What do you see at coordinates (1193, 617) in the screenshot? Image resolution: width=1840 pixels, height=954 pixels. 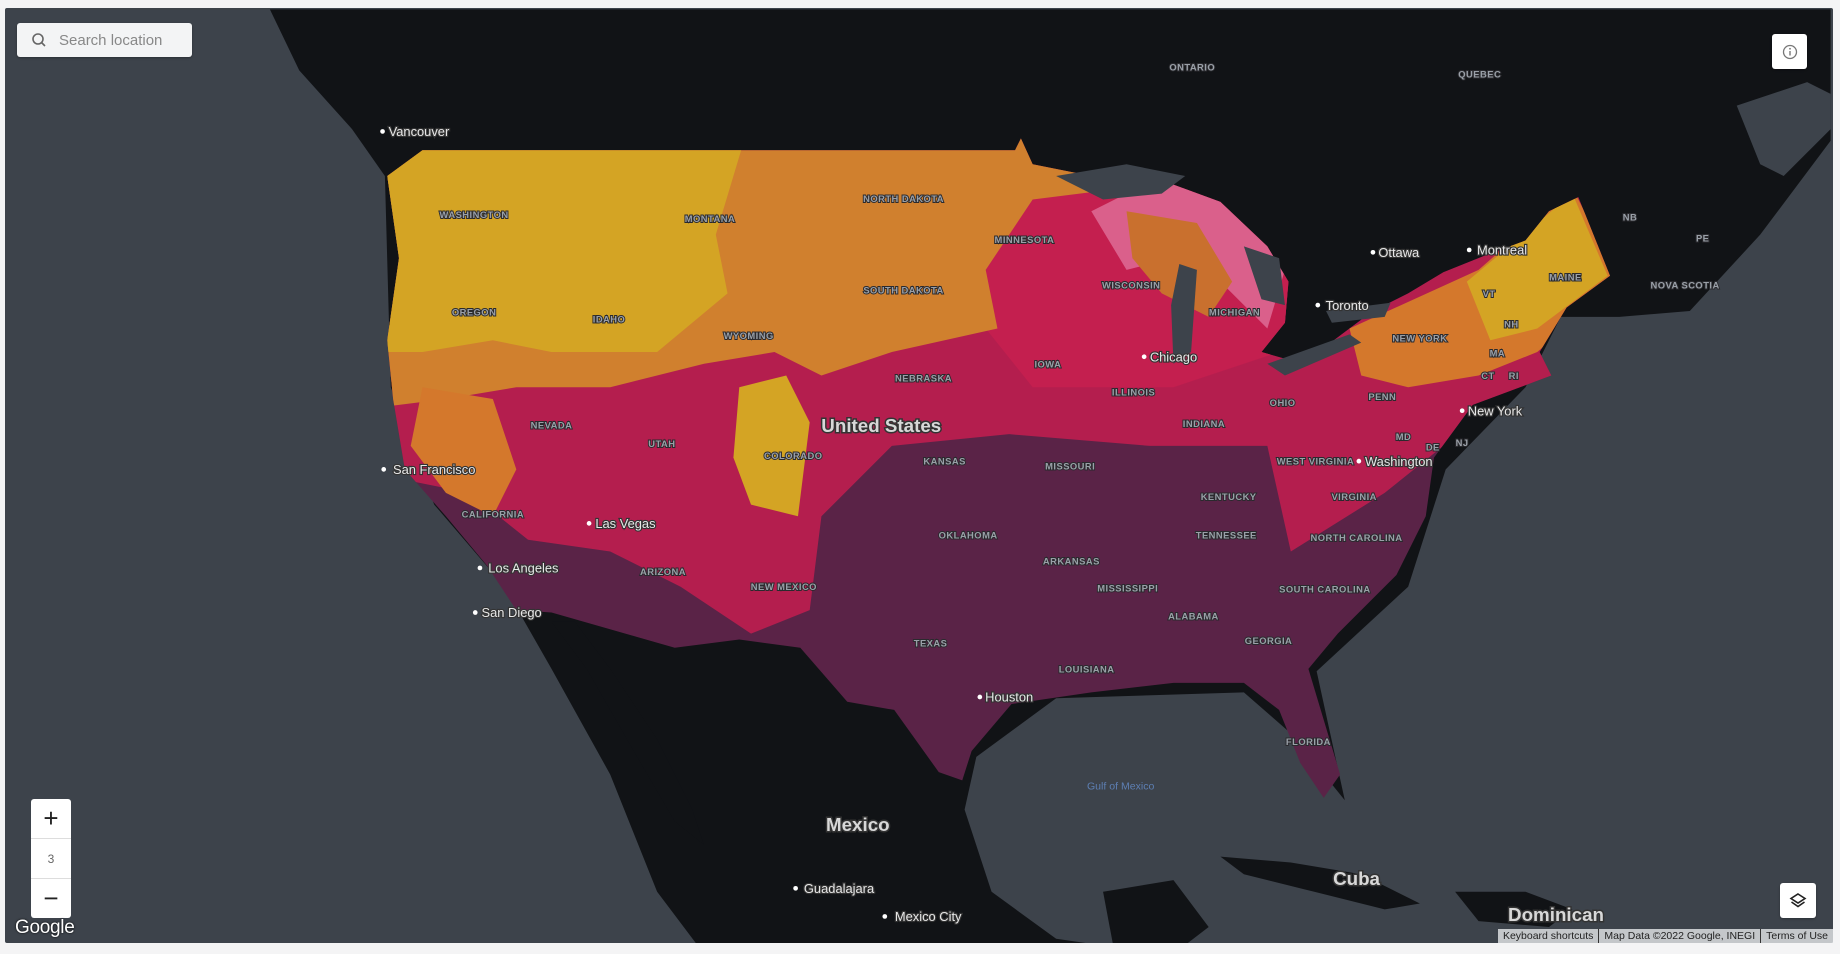 I see `region-label: ALABAMA` at bounding box center [1193, 617].